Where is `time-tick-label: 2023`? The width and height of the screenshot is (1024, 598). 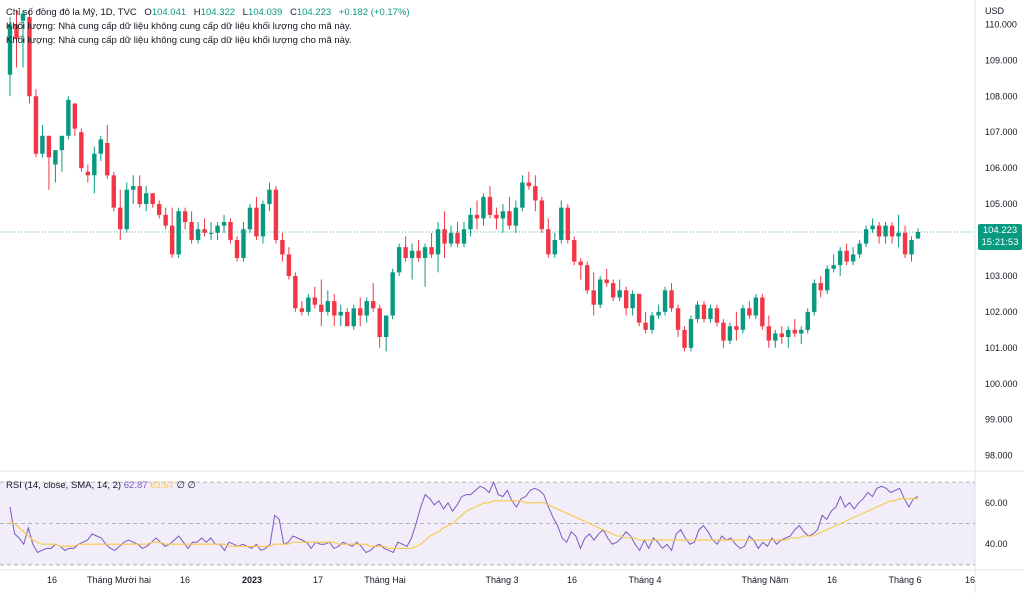
time-tick-label: 2023 is located at coordinates (252, 580).